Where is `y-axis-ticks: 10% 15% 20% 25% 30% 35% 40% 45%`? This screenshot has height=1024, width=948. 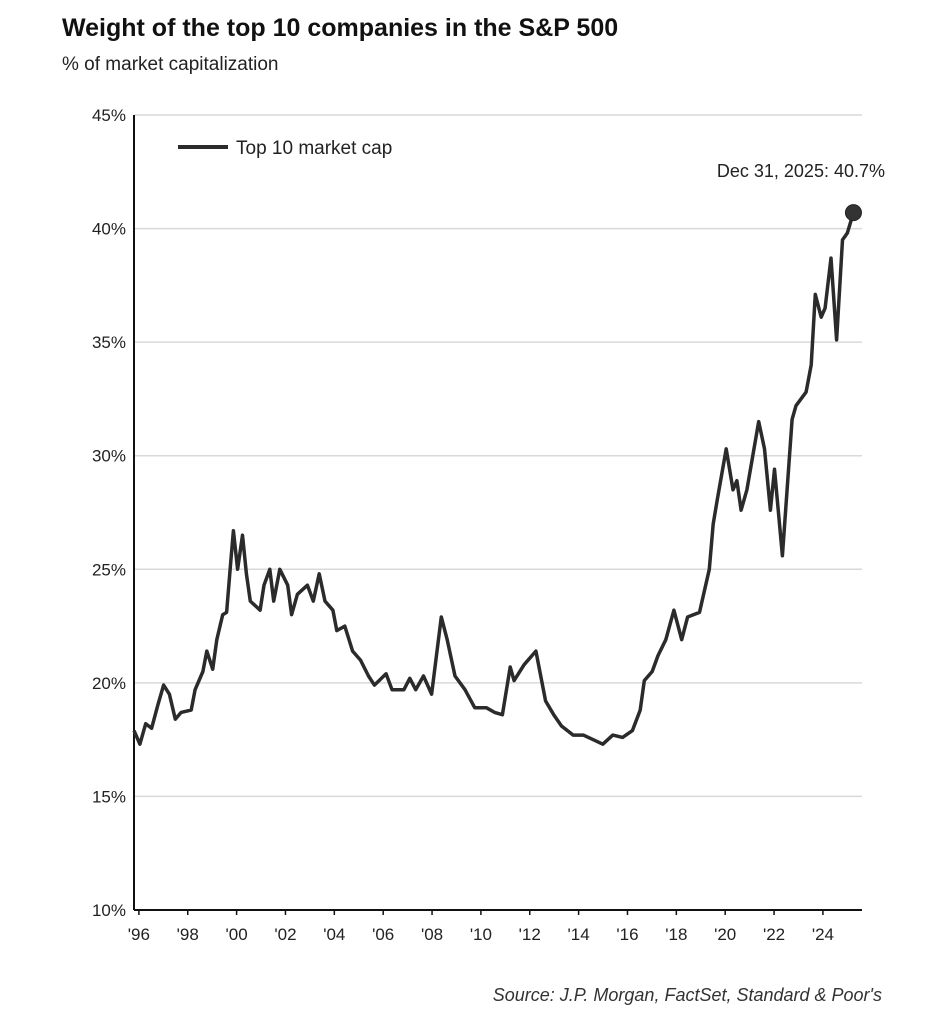
y-axis-ticks: 10% 15% 20% 25% 30% 35% 40% 45% is located at coordinates (109, 513).